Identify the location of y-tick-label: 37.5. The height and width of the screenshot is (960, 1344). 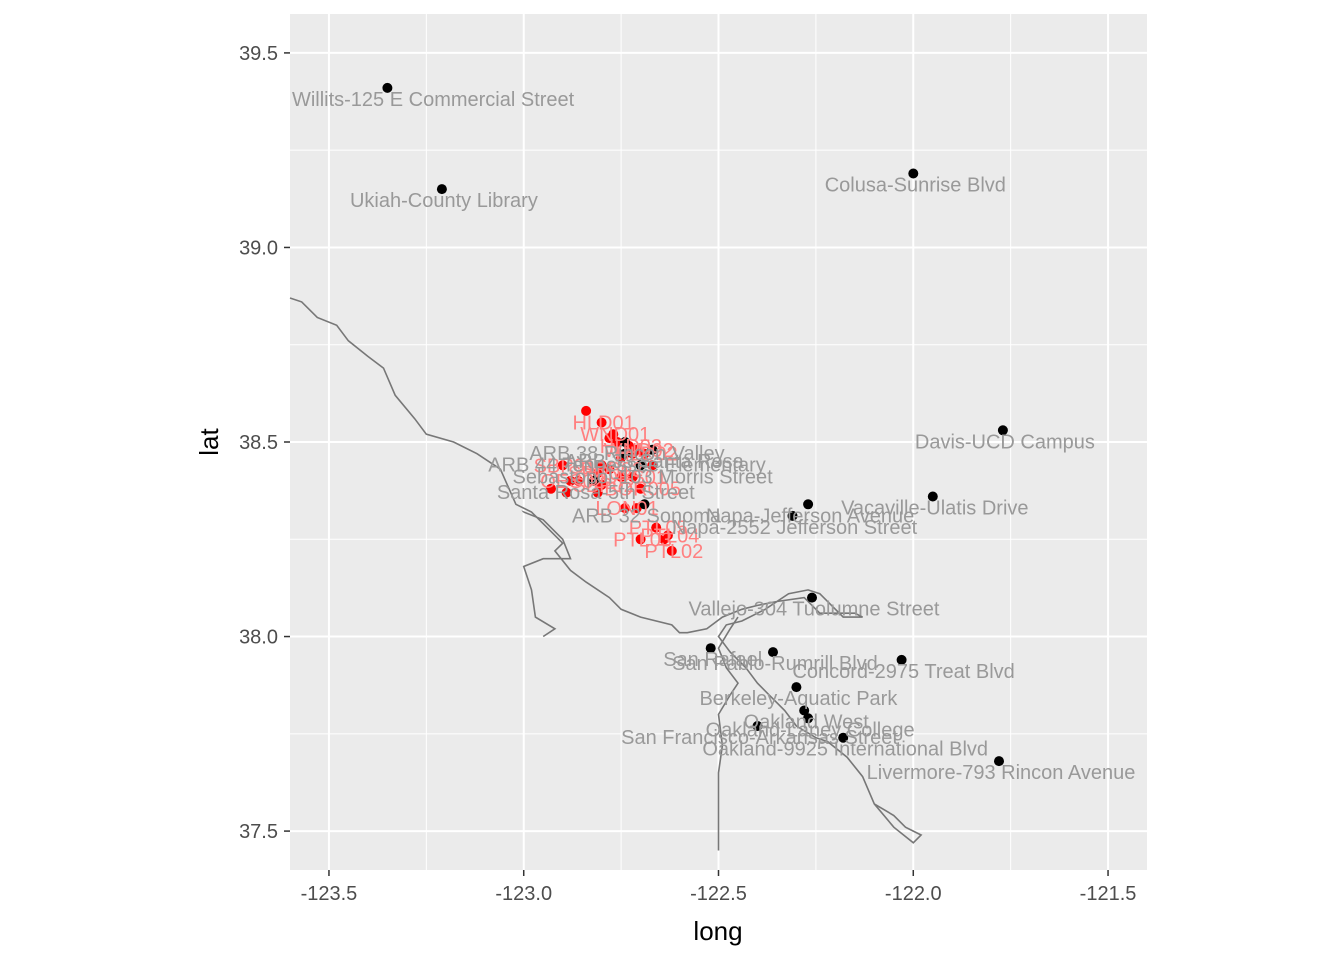
(258, 832).